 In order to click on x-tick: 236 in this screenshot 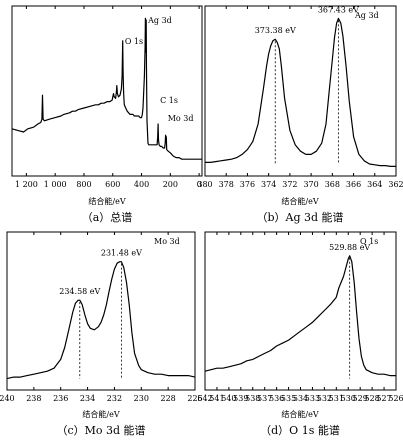, I will do `click(60, 317)`.